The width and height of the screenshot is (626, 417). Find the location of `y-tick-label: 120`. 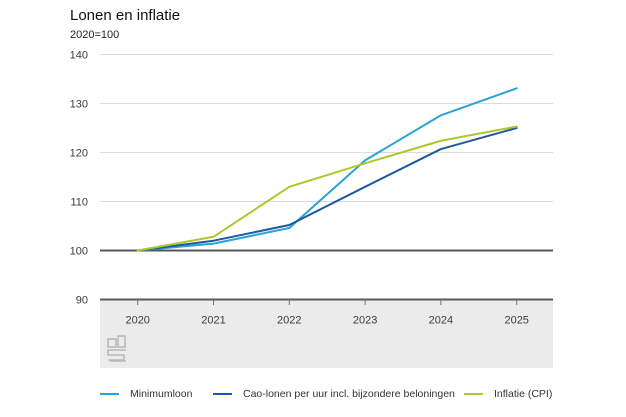

y-tick-label: 120 is located at coordinates (79, 154).